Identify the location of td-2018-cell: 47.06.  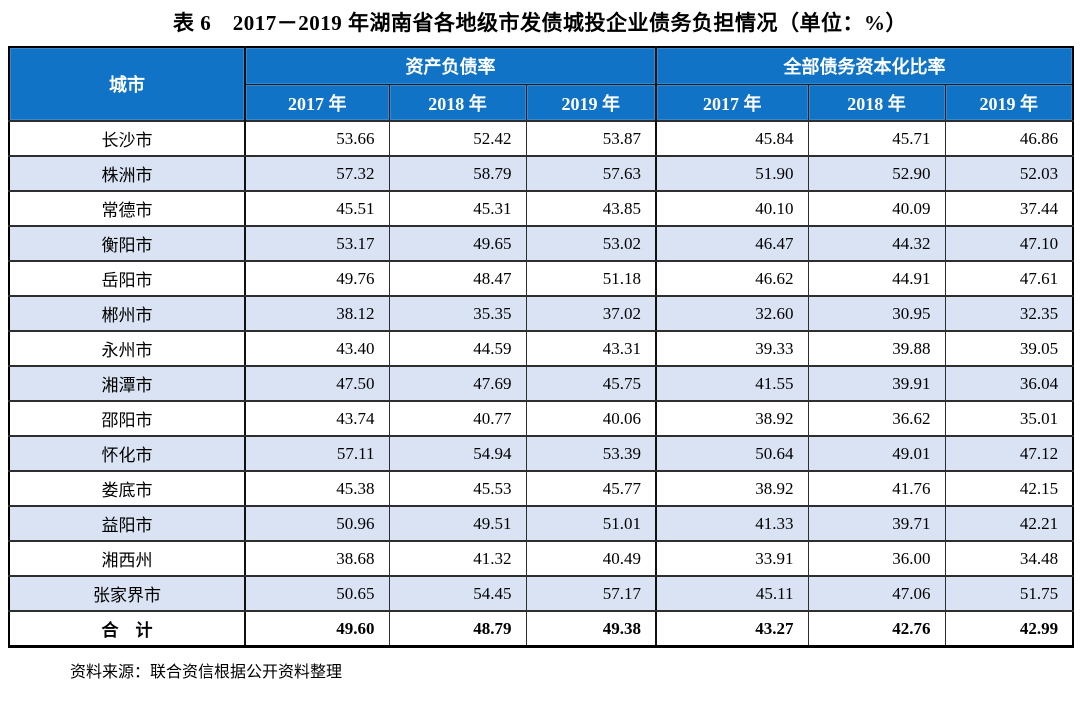
(876, 593).